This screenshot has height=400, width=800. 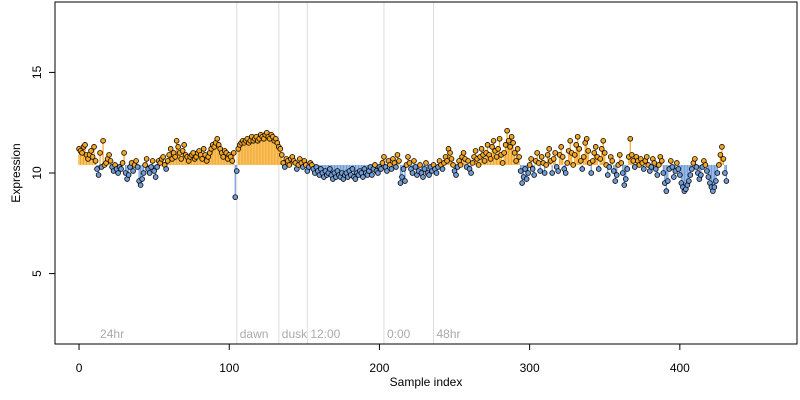 What do you see at coordinates (680, 368) in the screenshot?
I see `x-tick-label: 400` at bounding box center [680, 368].